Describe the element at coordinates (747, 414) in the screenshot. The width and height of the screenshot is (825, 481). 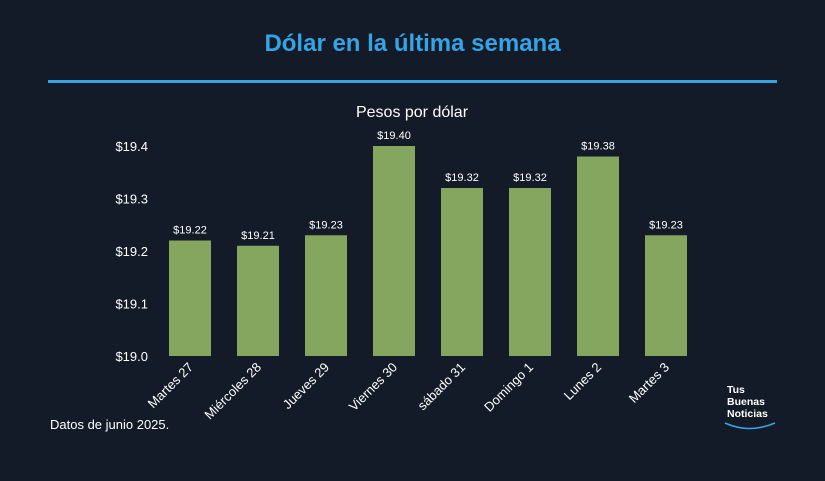
I see `logo-line-3: Noticias` at that location.